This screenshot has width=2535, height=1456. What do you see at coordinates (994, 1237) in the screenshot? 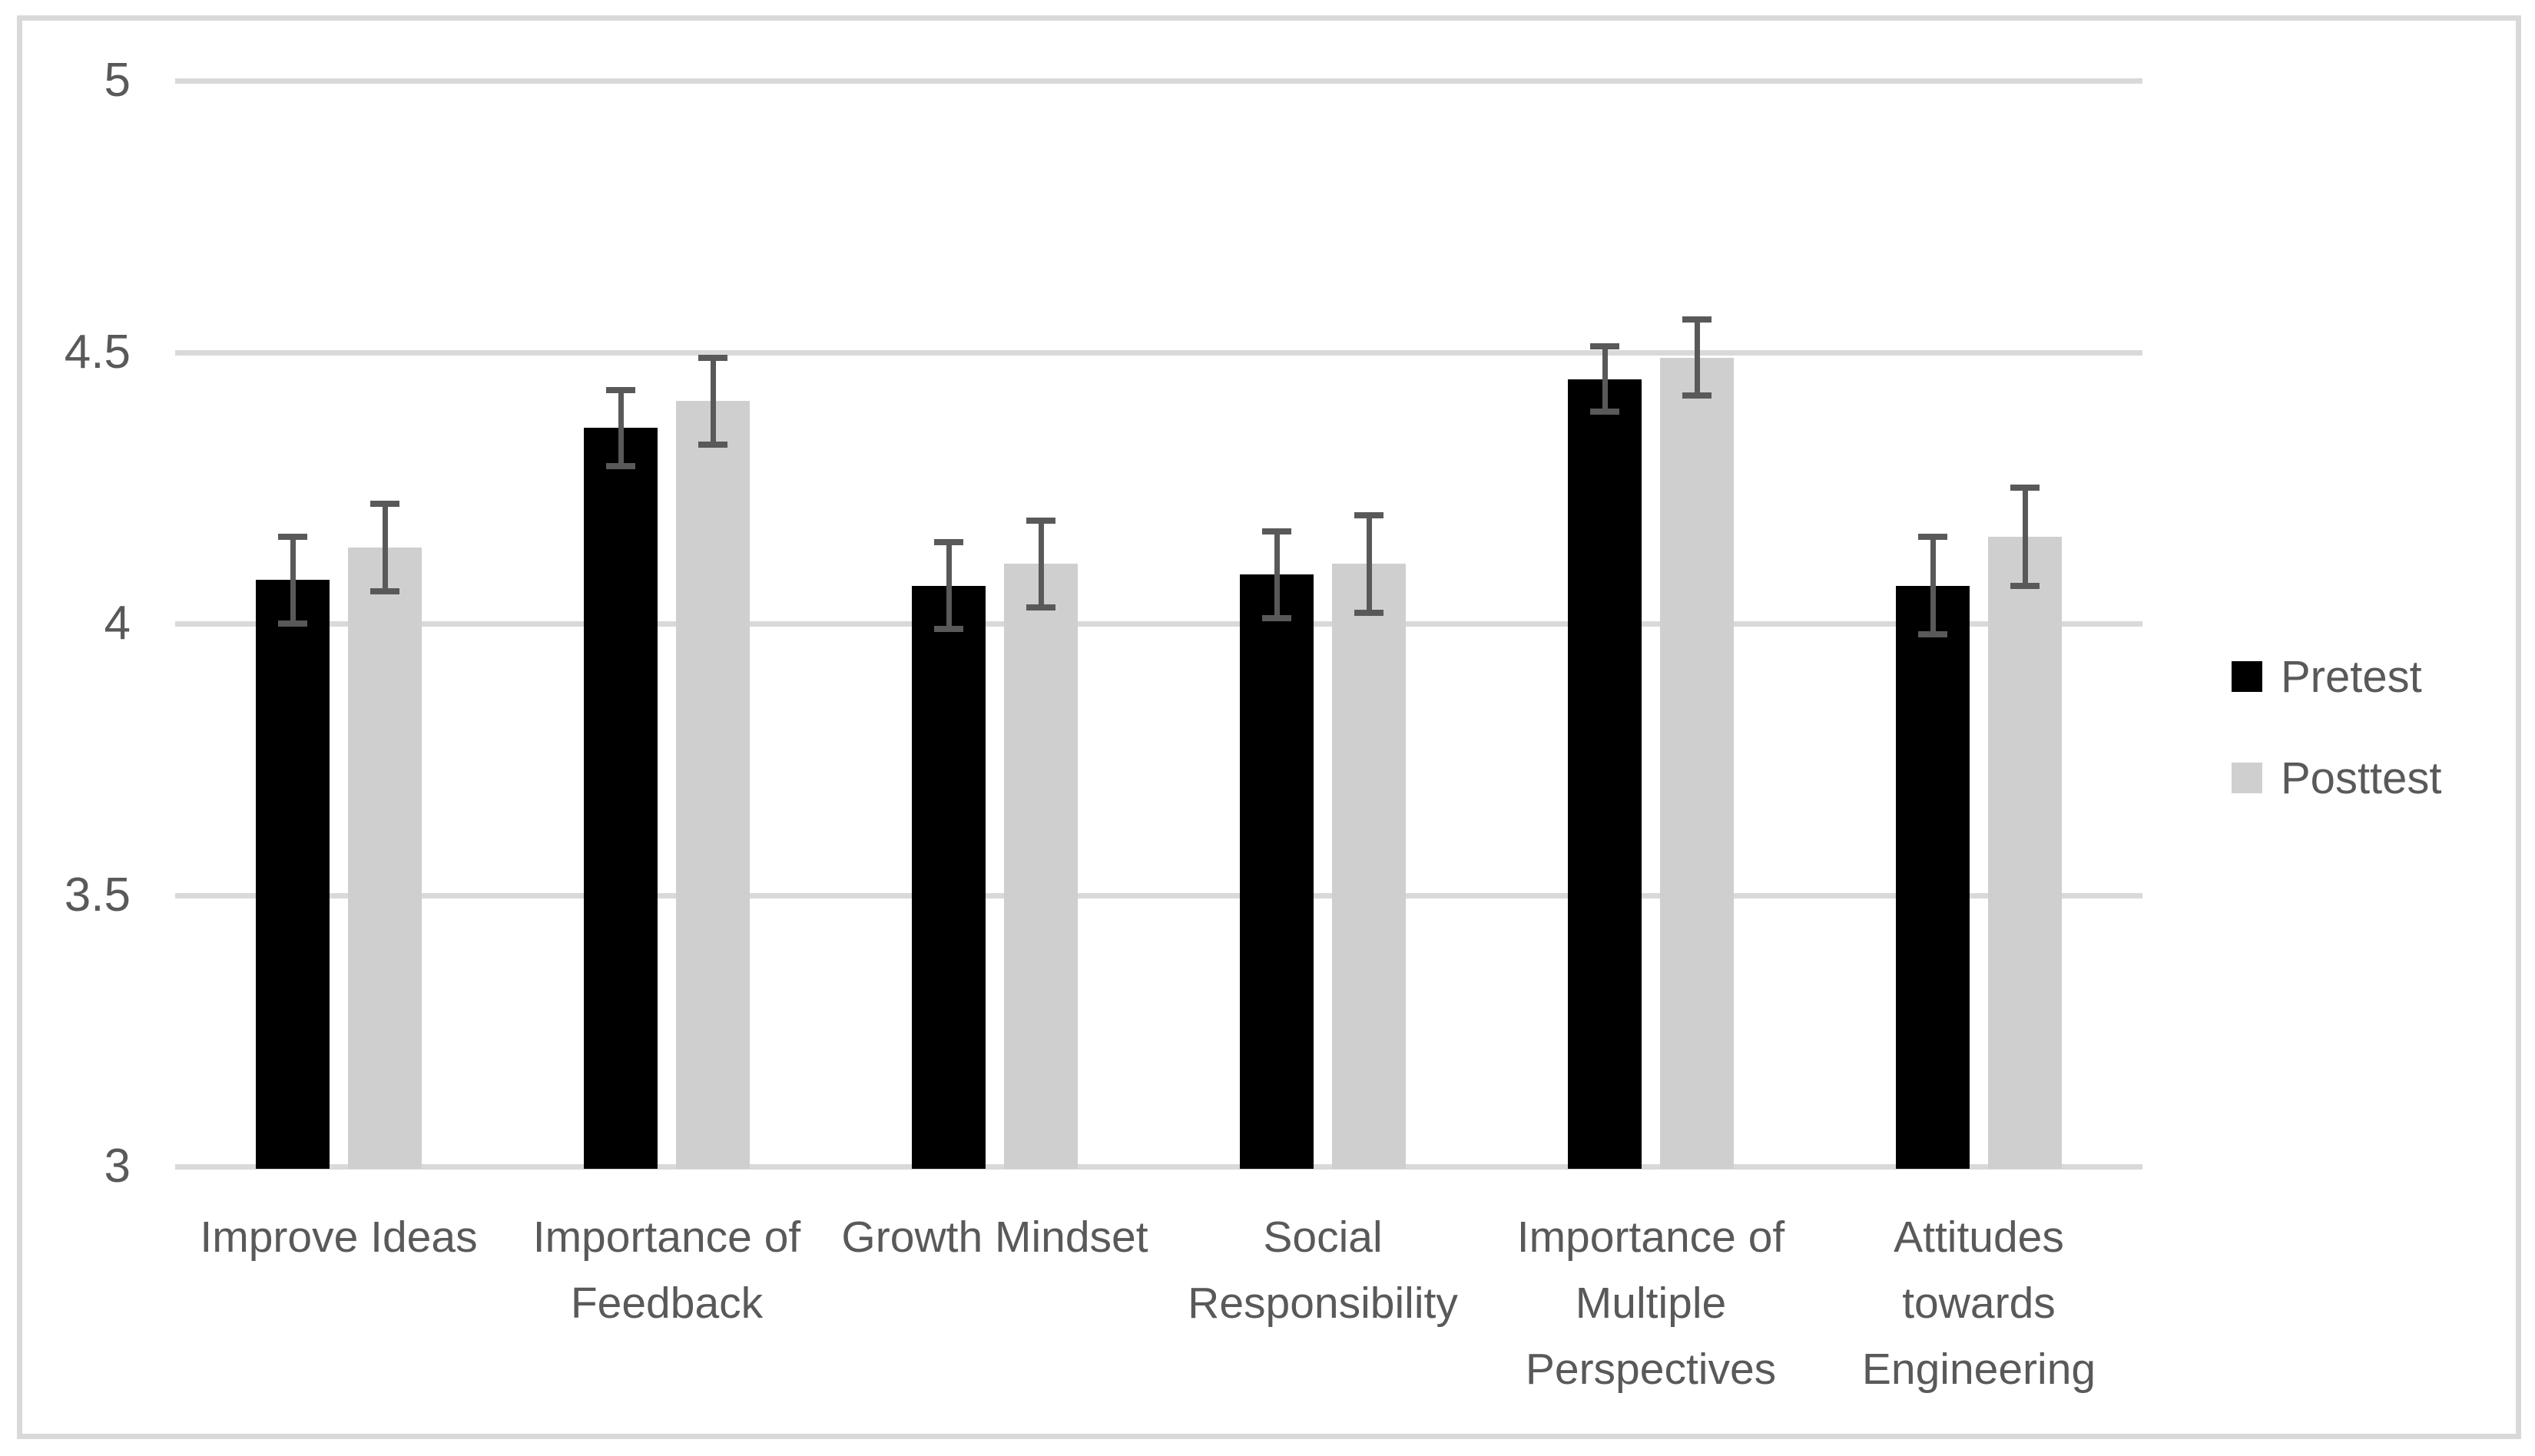
I see `x-axis-label: Growth Mindset` at bounding box center [994, 1237].